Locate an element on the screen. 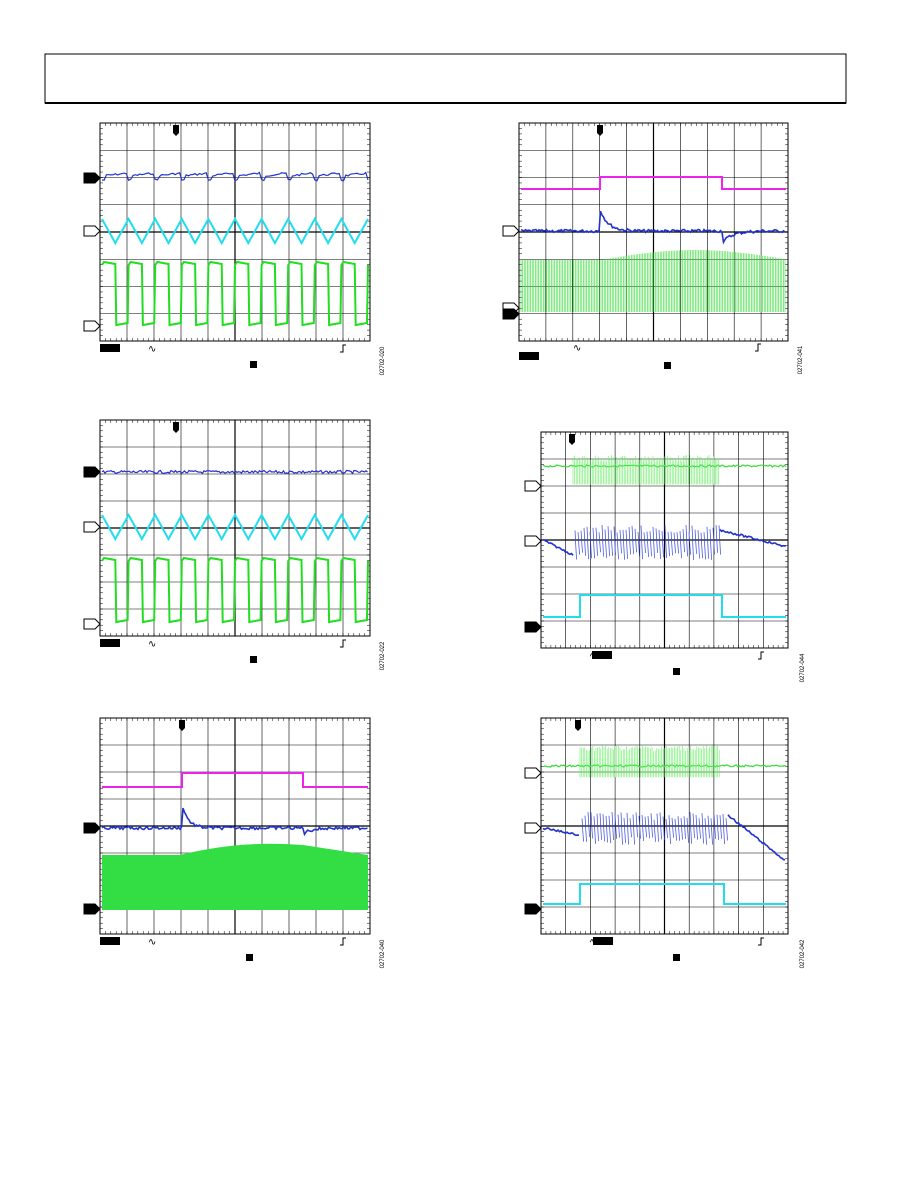  figure-id: 02702-022 is located at coordinates (383, 655).